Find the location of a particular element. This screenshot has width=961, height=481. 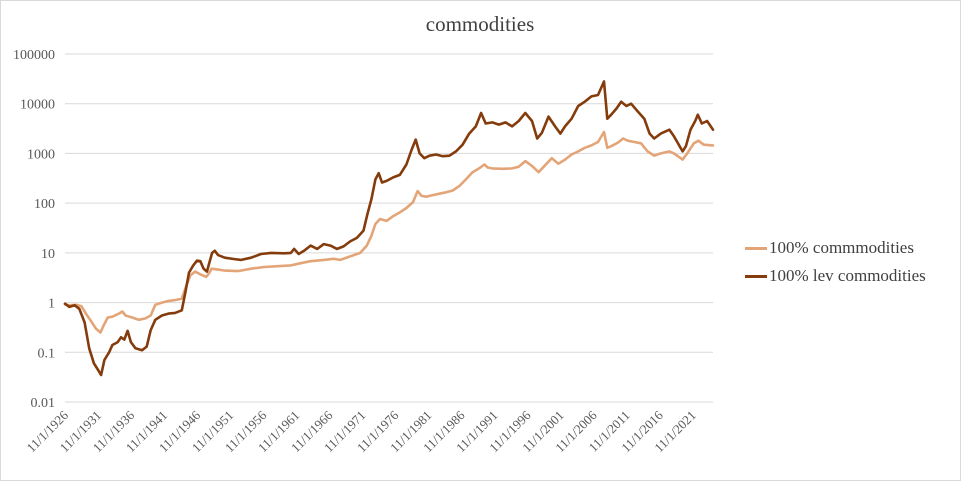

y-tick-label: 10000 is located at coordinates (37, 105).